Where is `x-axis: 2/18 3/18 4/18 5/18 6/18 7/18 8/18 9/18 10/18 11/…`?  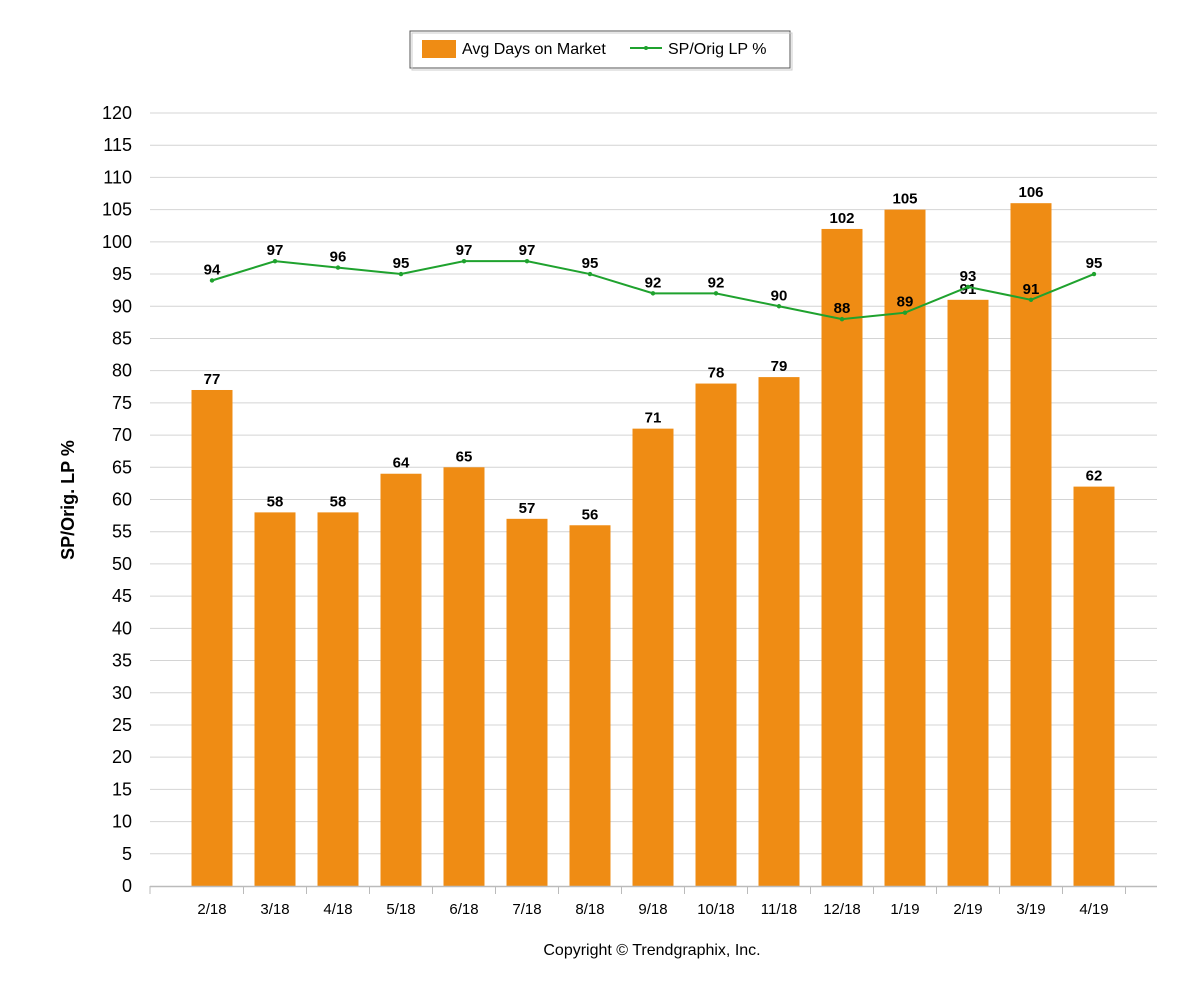 x-axis: 2/18 3/18 4/18 5/18 6/18 7/18 8/18 9/18 10/18 11/… is located at coordinates (653, 901).